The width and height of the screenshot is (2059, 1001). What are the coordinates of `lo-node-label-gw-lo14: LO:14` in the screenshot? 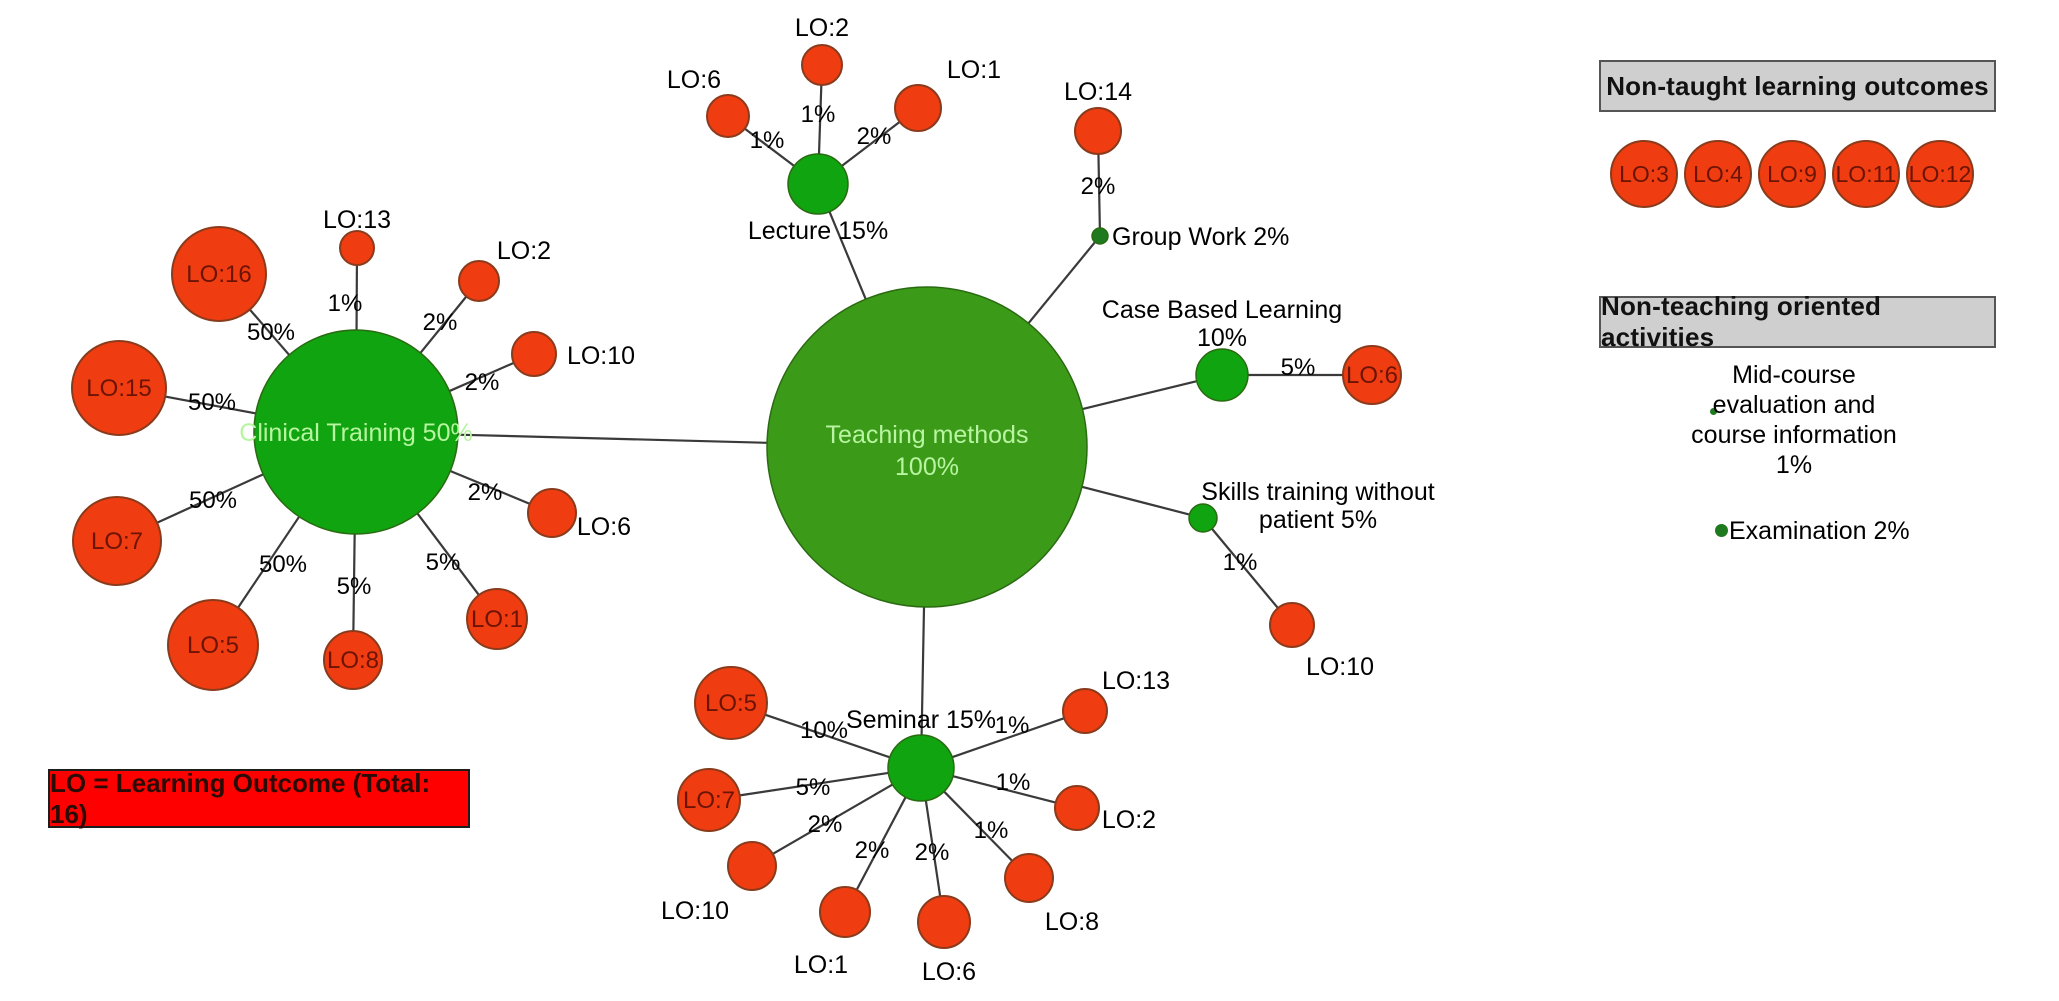 It's located at (1098, 92).